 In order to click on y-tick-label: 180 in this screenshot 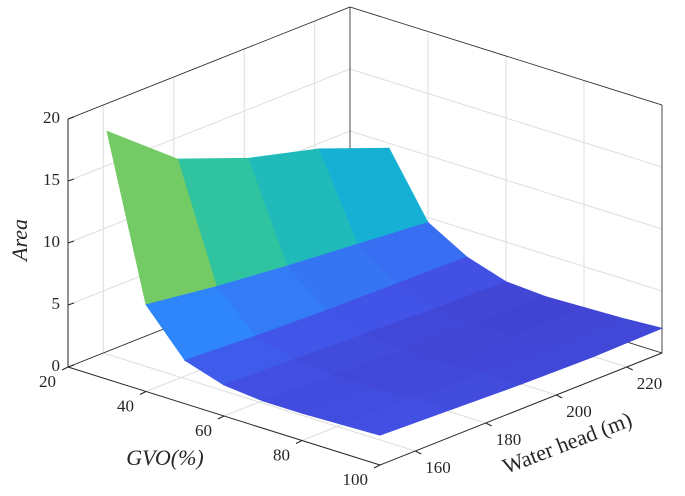, I will do `click(509, 439)`.